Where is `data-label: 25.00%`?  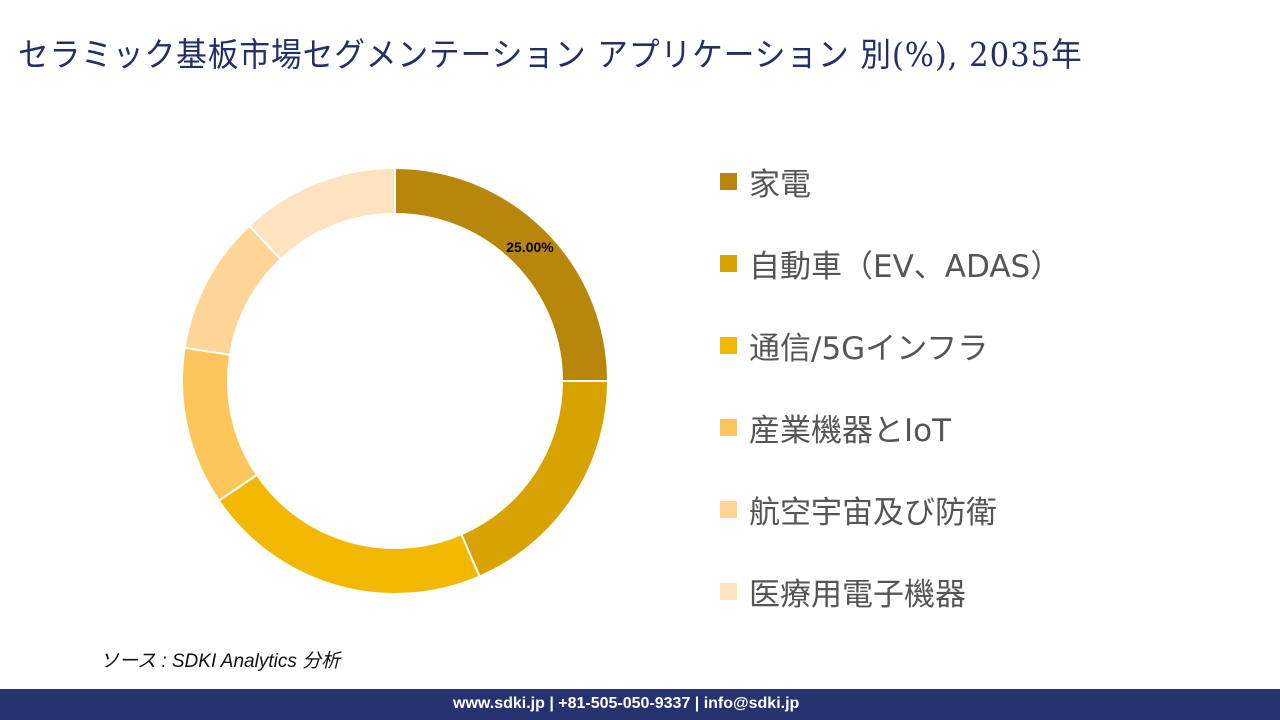
data-label: 25.00% is located at coordinates (530, 247).